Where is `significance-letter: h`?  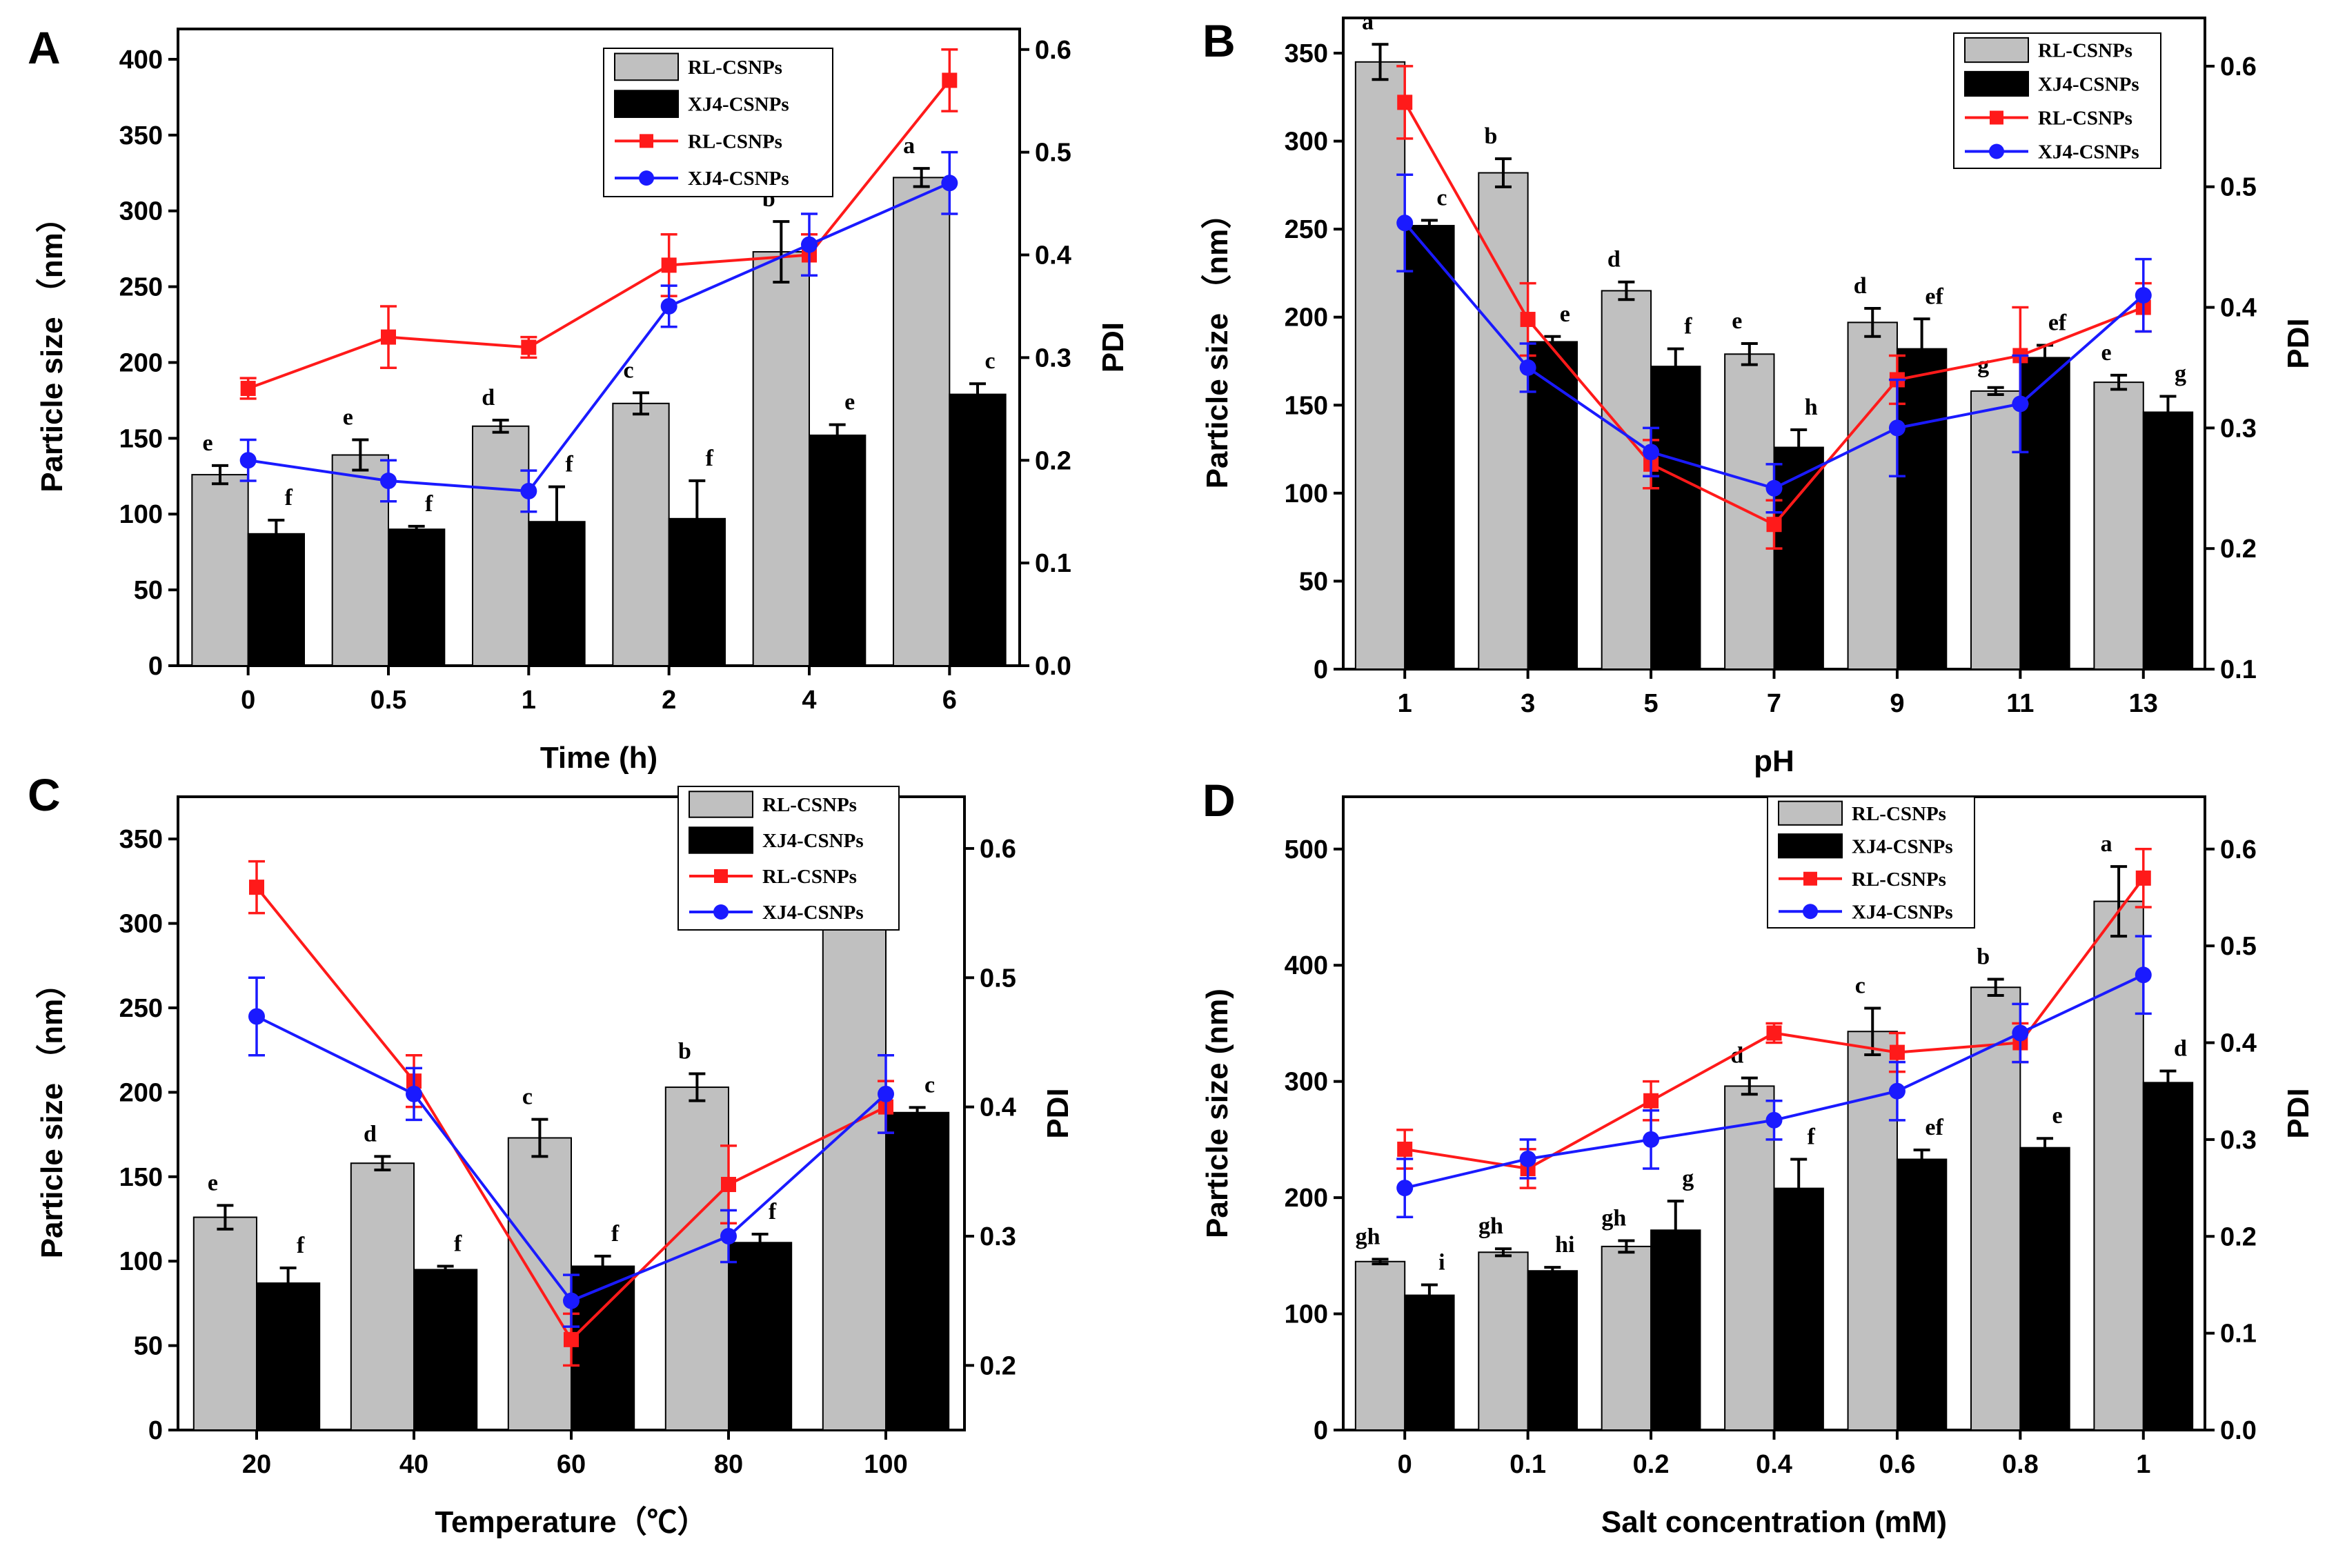
significance-letter: h is located at coordinates (1811, 407).